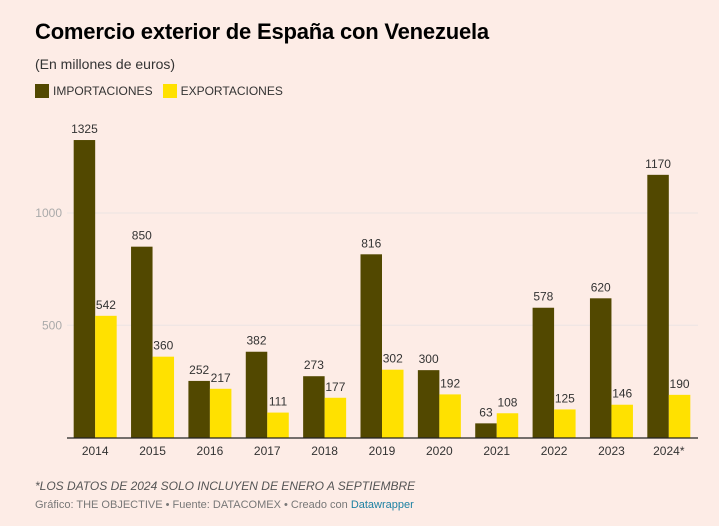 Image resolution: width=719 pixels, height=526 pixels. What do you see at coordinates (103, 91) in the screenshot?
I see `legend-label-importaciones: IMPORTACIONES` at bounding box center [103, 91].